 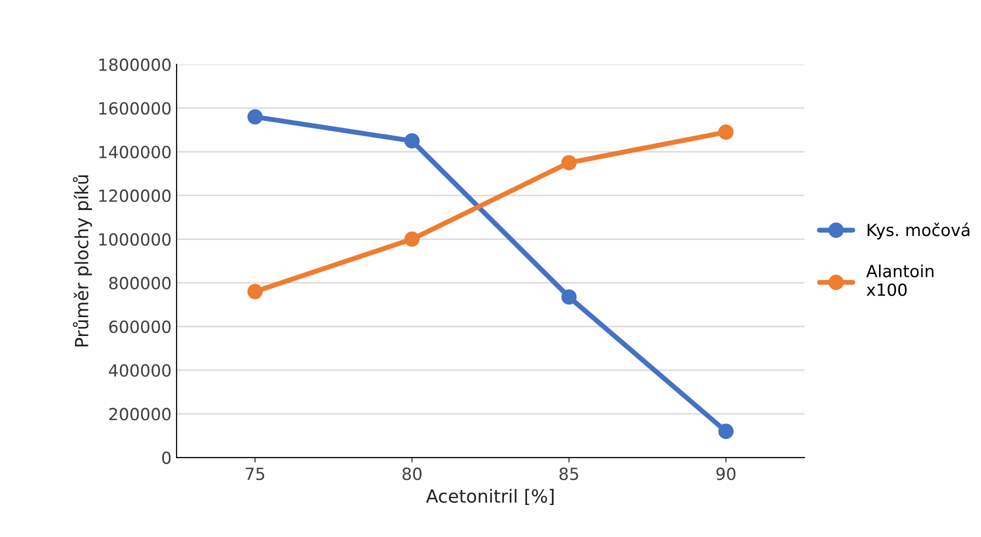 I want to click on y-tick-label: 1400000, so click(x=135, y=152).